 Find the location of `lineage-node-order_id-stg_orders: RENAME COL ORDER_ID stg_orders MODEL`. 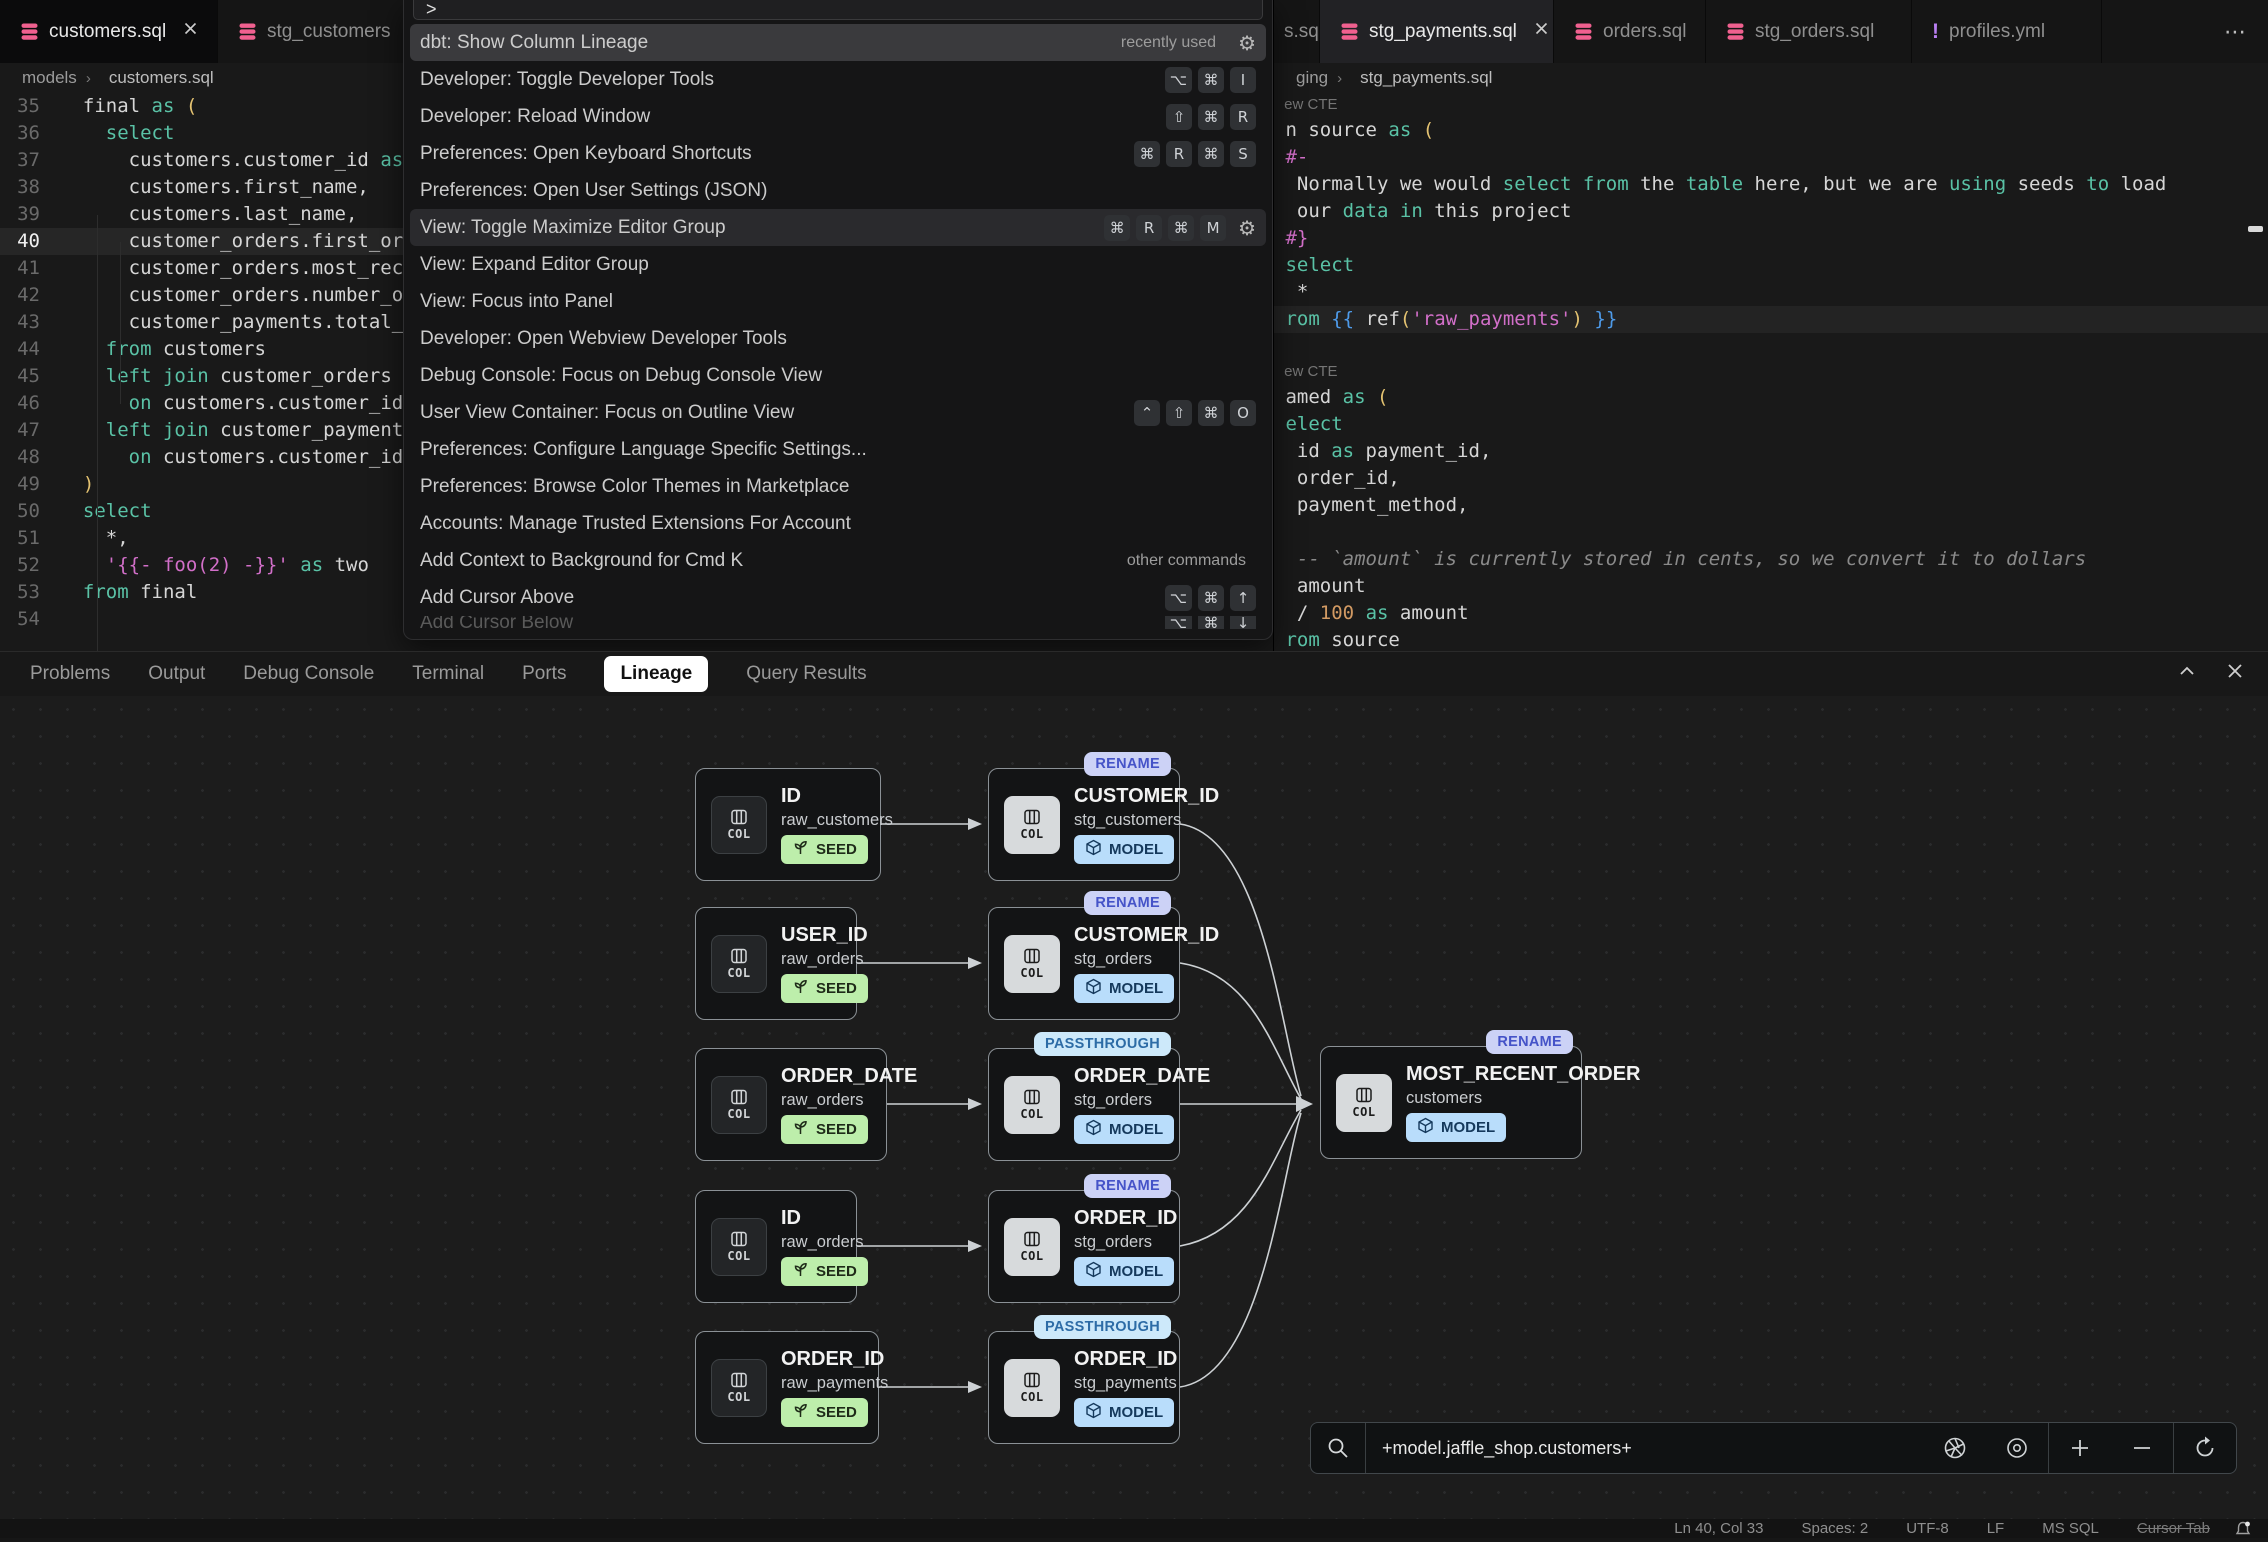

lineage-node-order_id-stg_orders: RENAME COL ORDER_ID stg_orders MODEL is located at coordinates (1084, 1238).